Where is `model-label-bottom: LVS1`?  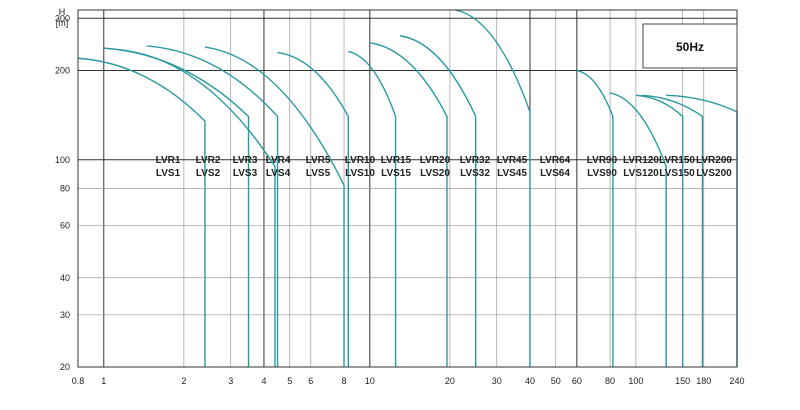
model-label-bottom: LVS1 is located at coordinates (168, 173).